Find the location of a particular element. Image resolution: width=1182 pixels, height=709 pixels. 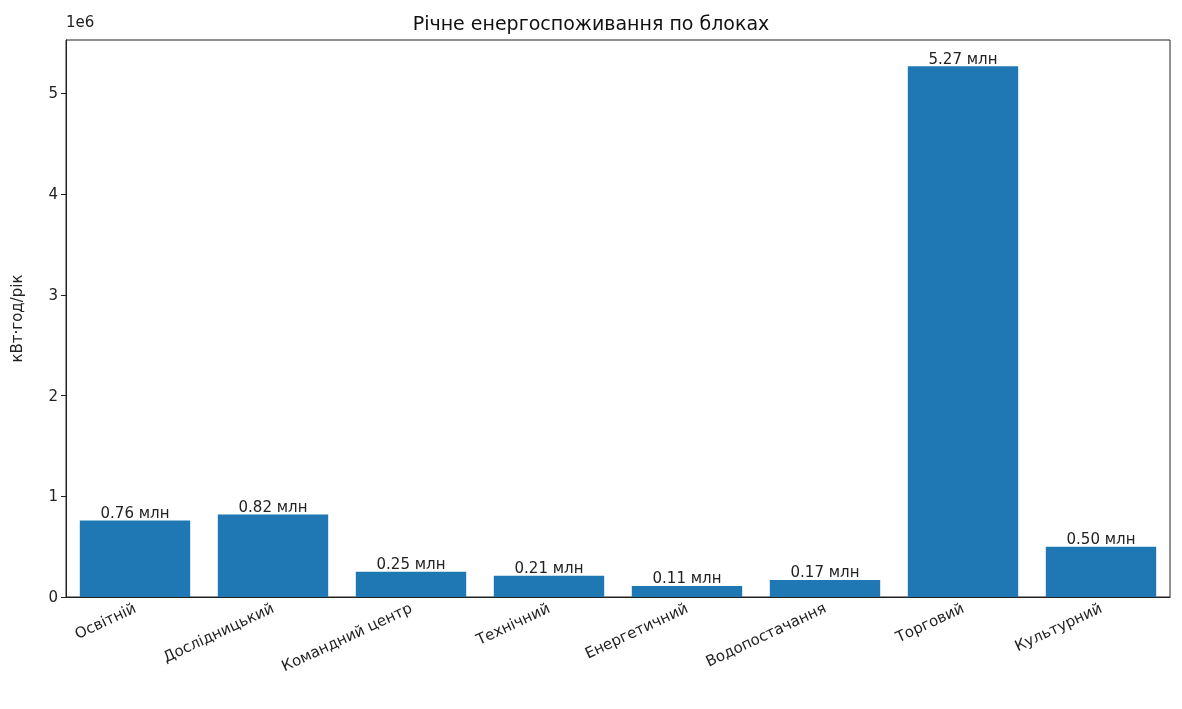

data-label: 0.21 млн is located at coordinates (549, 568).